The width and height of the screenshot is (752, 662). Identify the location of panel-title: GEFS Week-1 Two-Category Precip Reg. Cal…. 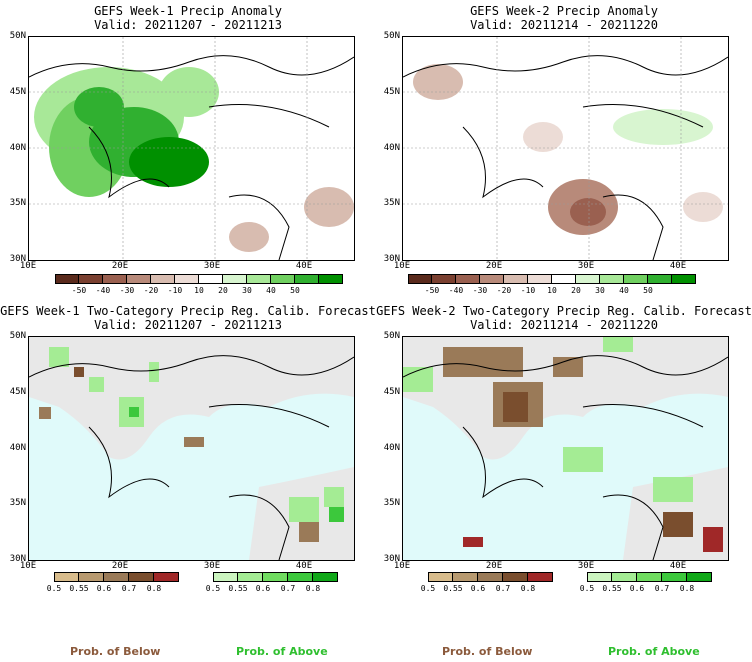
(188, 311).